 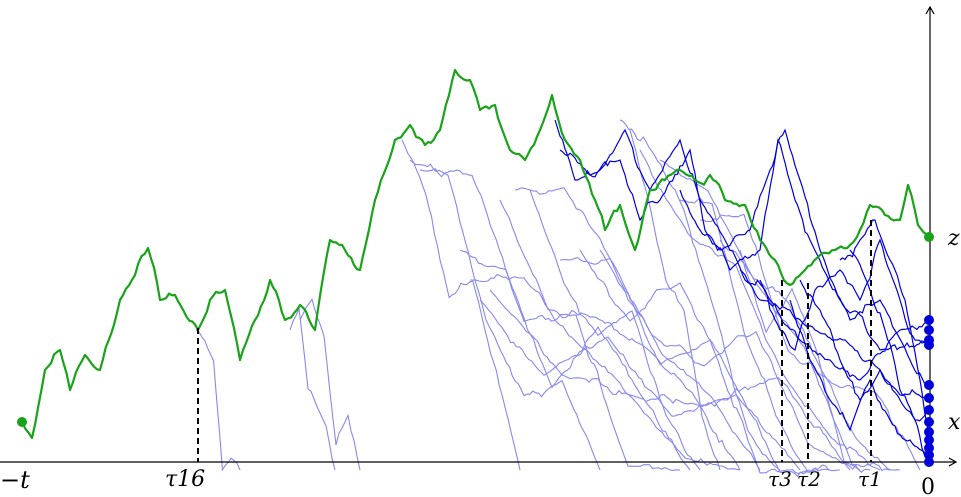 What do you see at coordinates (780, 479) in the screenshot?
I see `label-tau3: τ3` at bounding box center [780, 479].